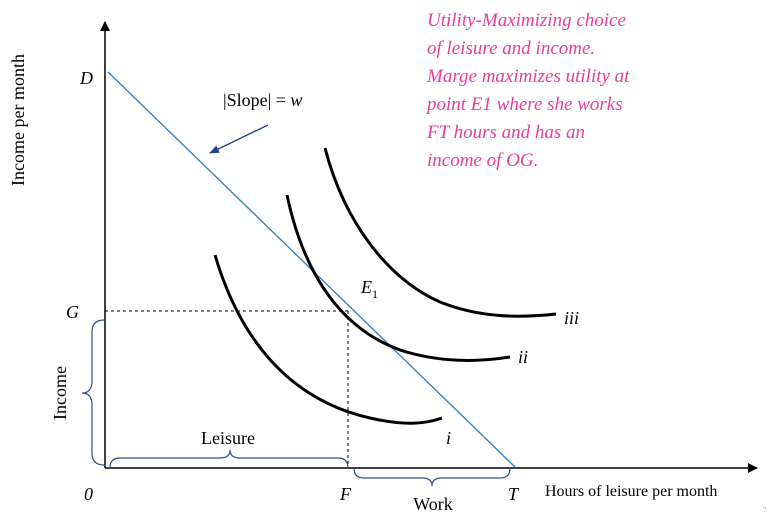 The width and height of the screenshot is (769, 517). What do you see at coordinates (765, 510) in the screenshot?
I see `page-number: 7` at bounding box center [765, 510].